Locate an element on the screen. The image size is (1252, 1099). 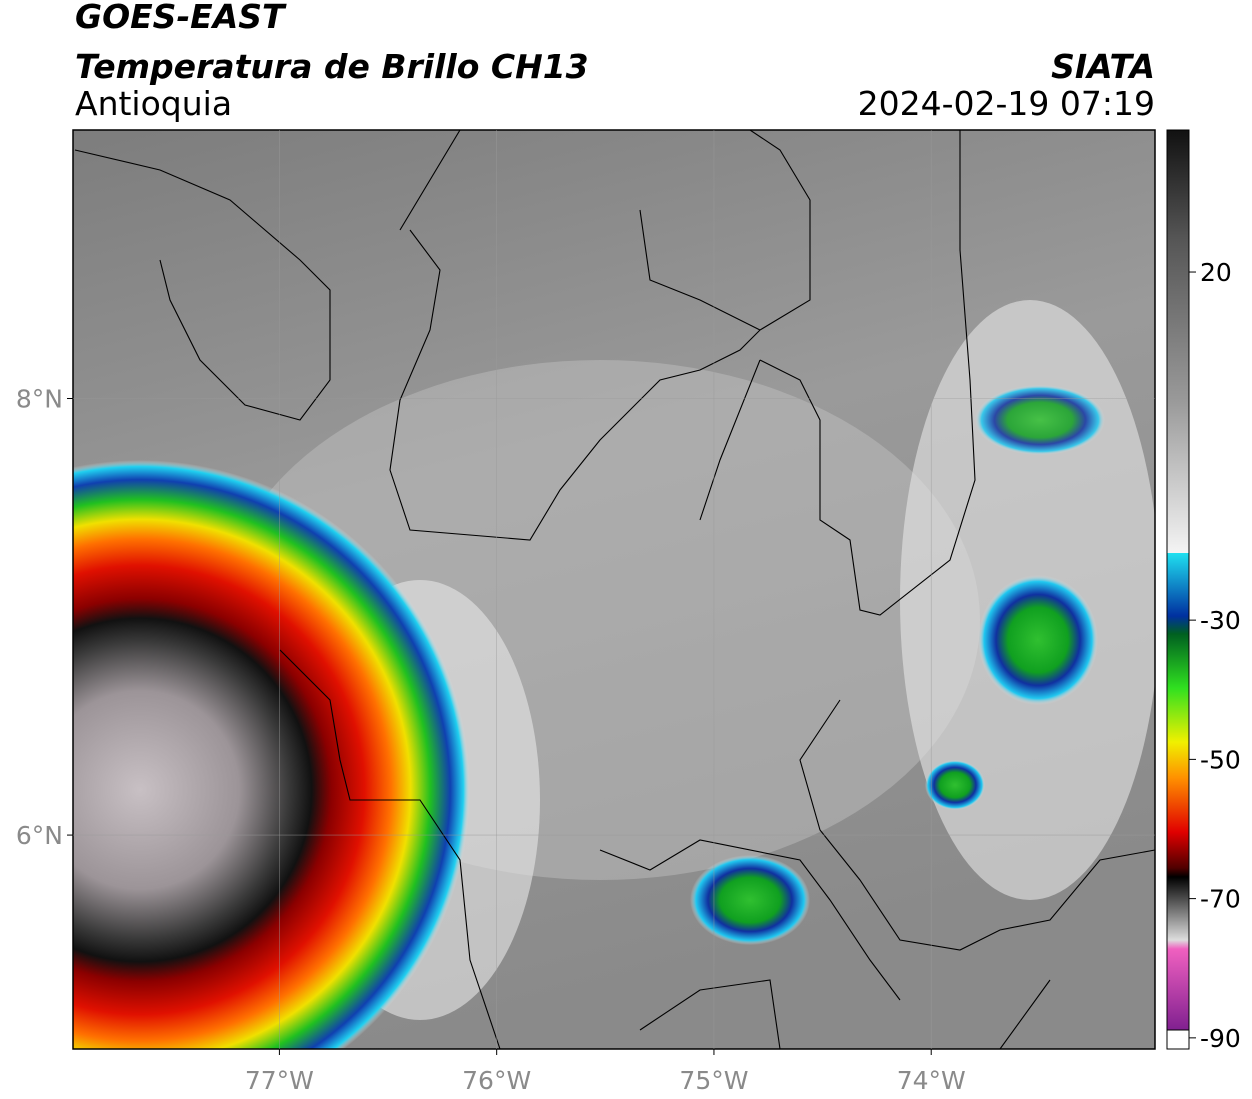
y-tick-label: 8°N is located at coordinates (39, 398).